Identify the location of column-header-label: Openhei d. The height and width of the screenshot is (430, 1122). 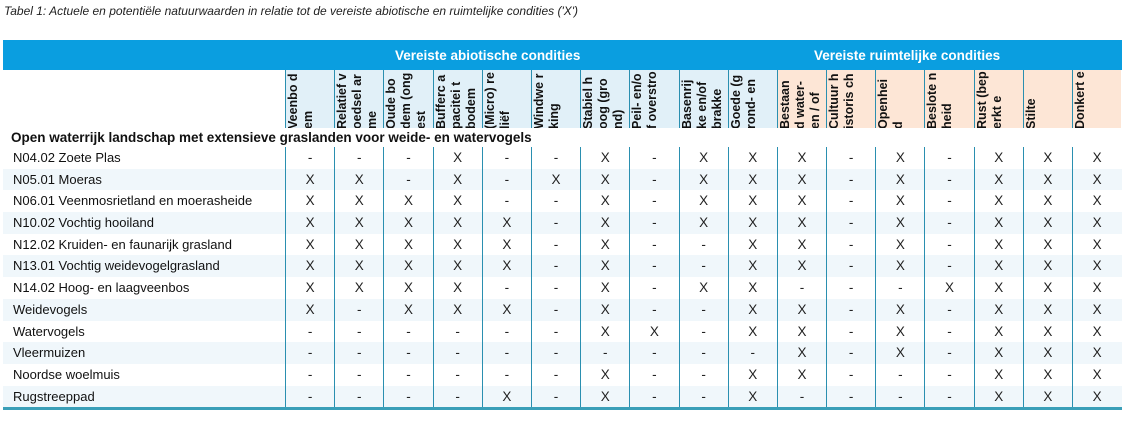
(891, 103).